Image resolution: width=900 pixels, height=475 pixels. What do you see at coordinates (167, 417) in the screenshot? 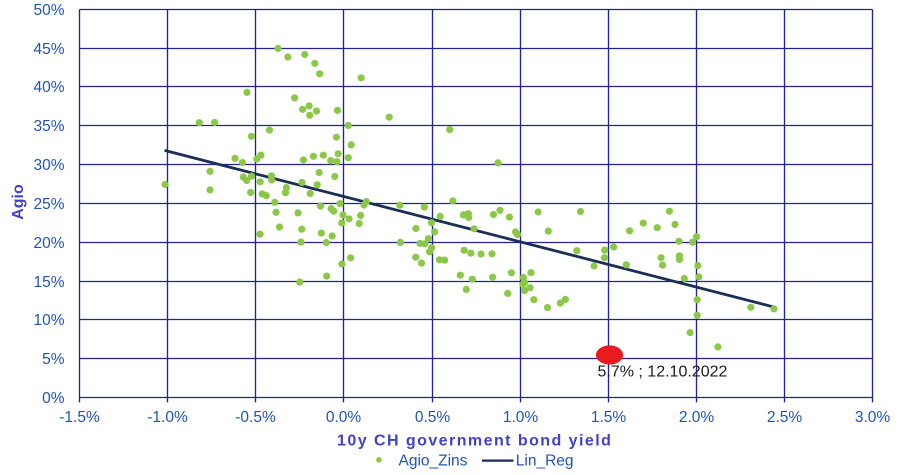
I see `svg-text: -1.0%` at bounding box center [167, 417].